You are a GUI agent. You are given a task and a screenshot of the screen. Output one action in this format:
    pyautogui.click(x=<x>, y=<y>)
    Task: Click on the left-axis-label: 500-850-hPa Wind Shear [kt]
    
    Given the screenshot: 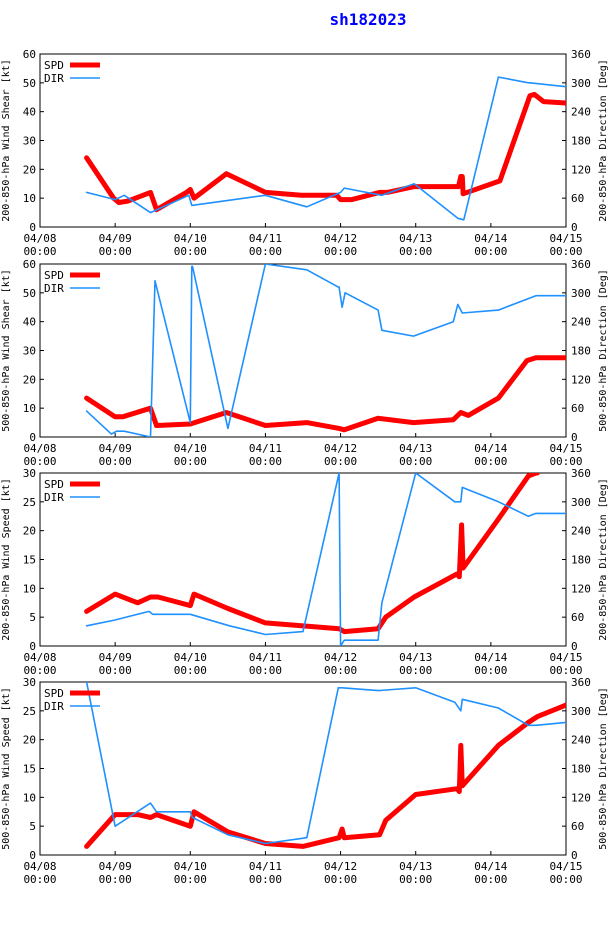 What is the action you would take?
    pyautogui.click(x=6, y=350)
    